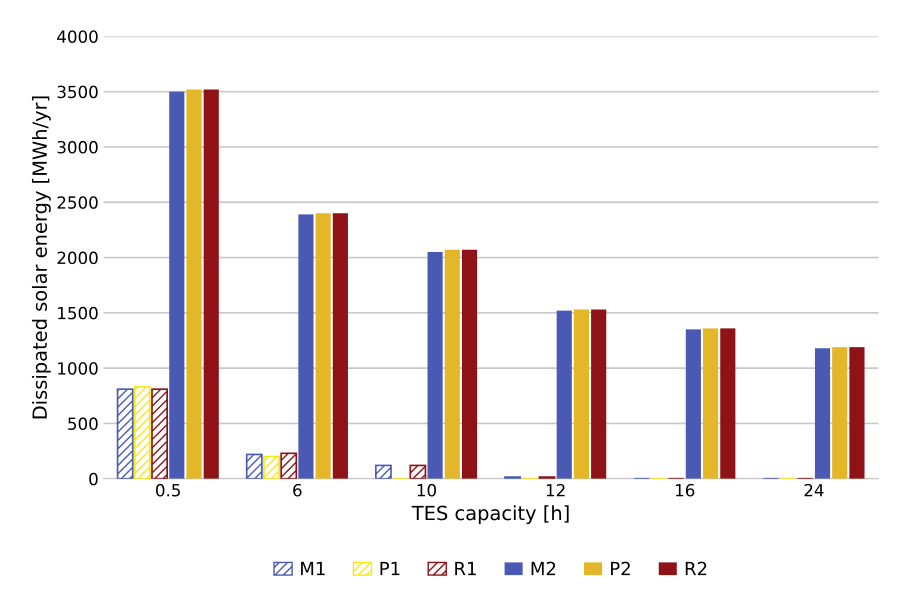 This screenshot has width=901, height=606. I want to click on y-tick-label: 4000, so click(77, 36).